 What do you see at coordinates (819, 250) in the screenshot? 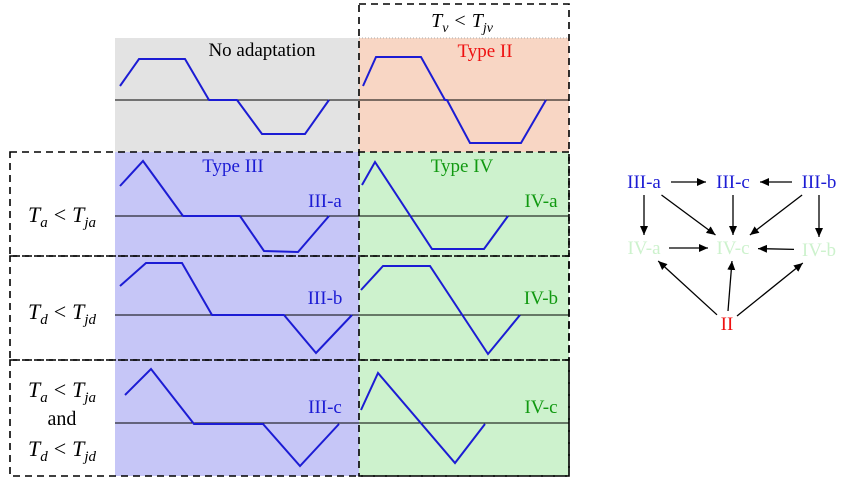
I see `graph-node-iv-b: IV-b` at bounding box center [819, 250].